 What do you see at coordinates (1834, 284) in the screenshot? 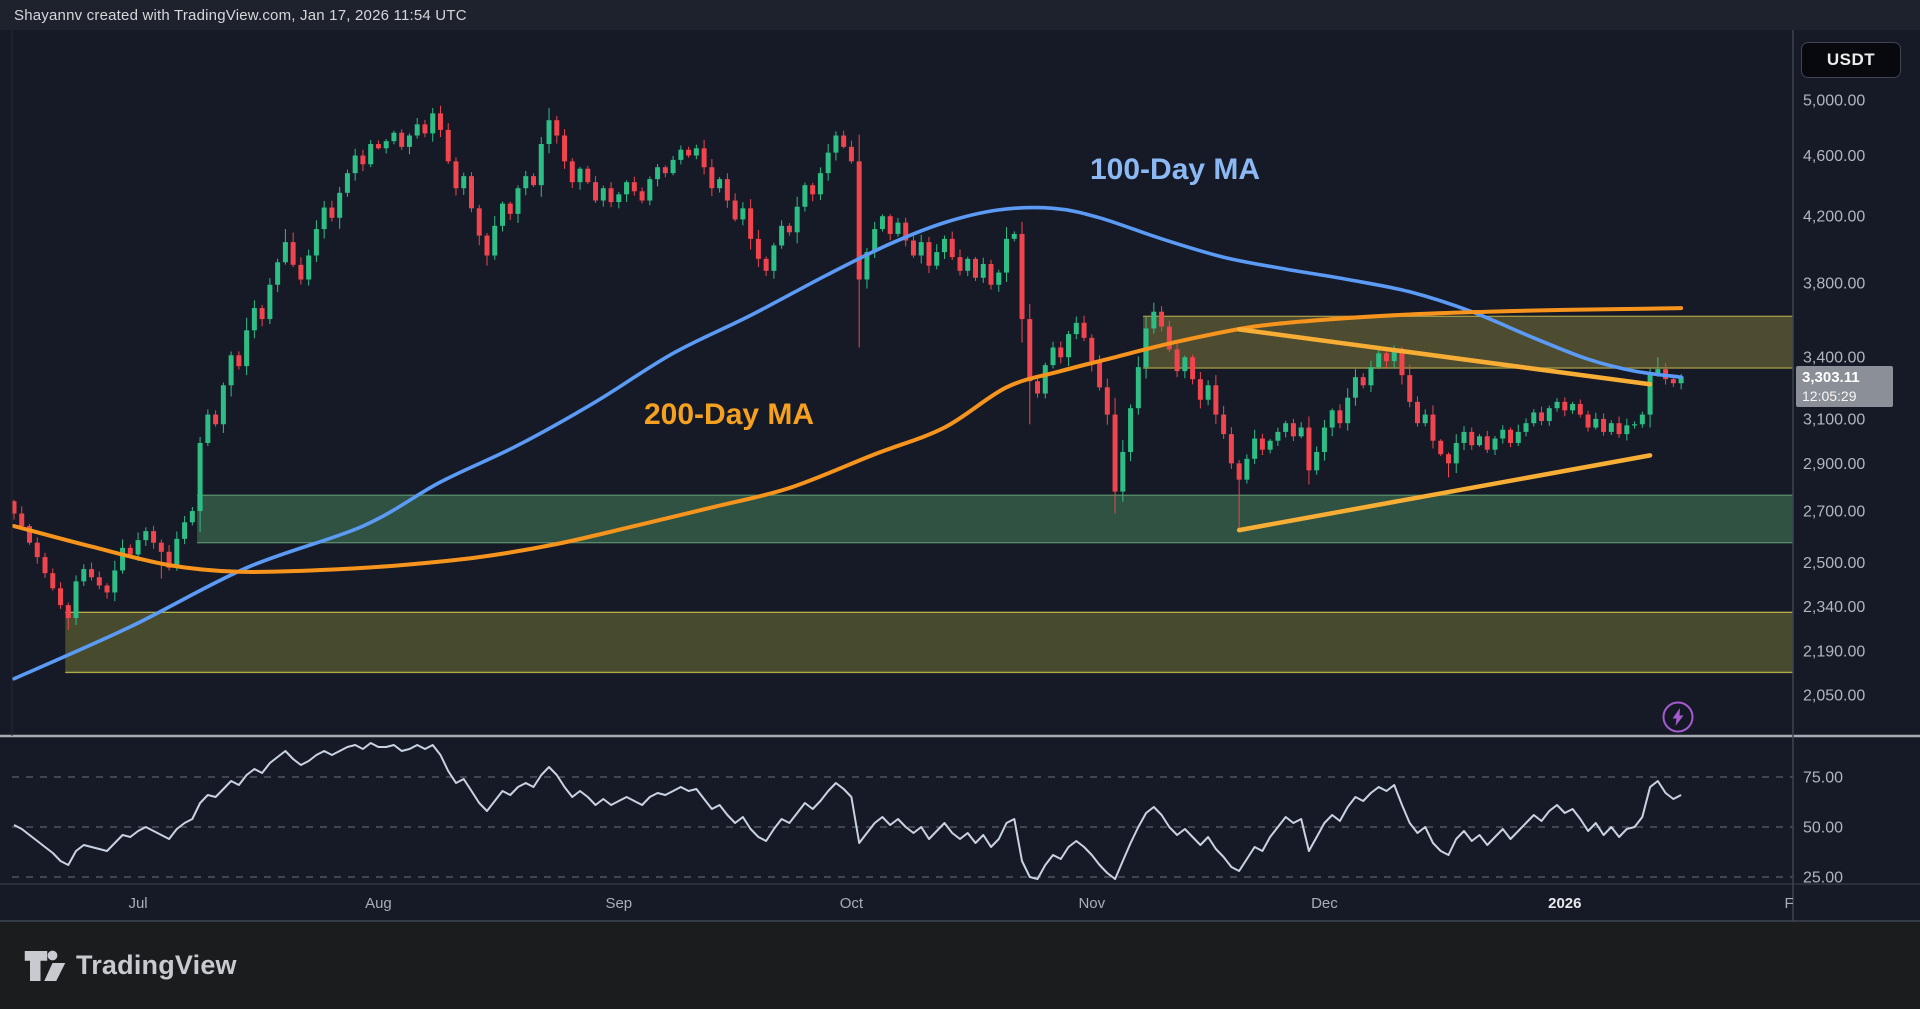
I see `price-tick-label: 3,800.00` at bounding box center [1834, 284].